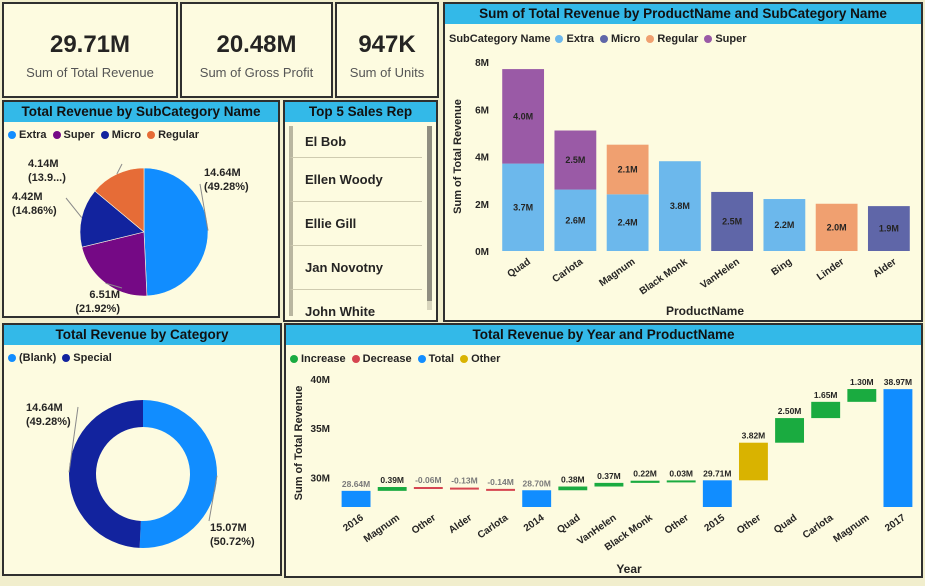 The width and height of the screenshot is (925, 586). I want to click on pie-legend: Extra Super Micro Regular, so click(106, 135).